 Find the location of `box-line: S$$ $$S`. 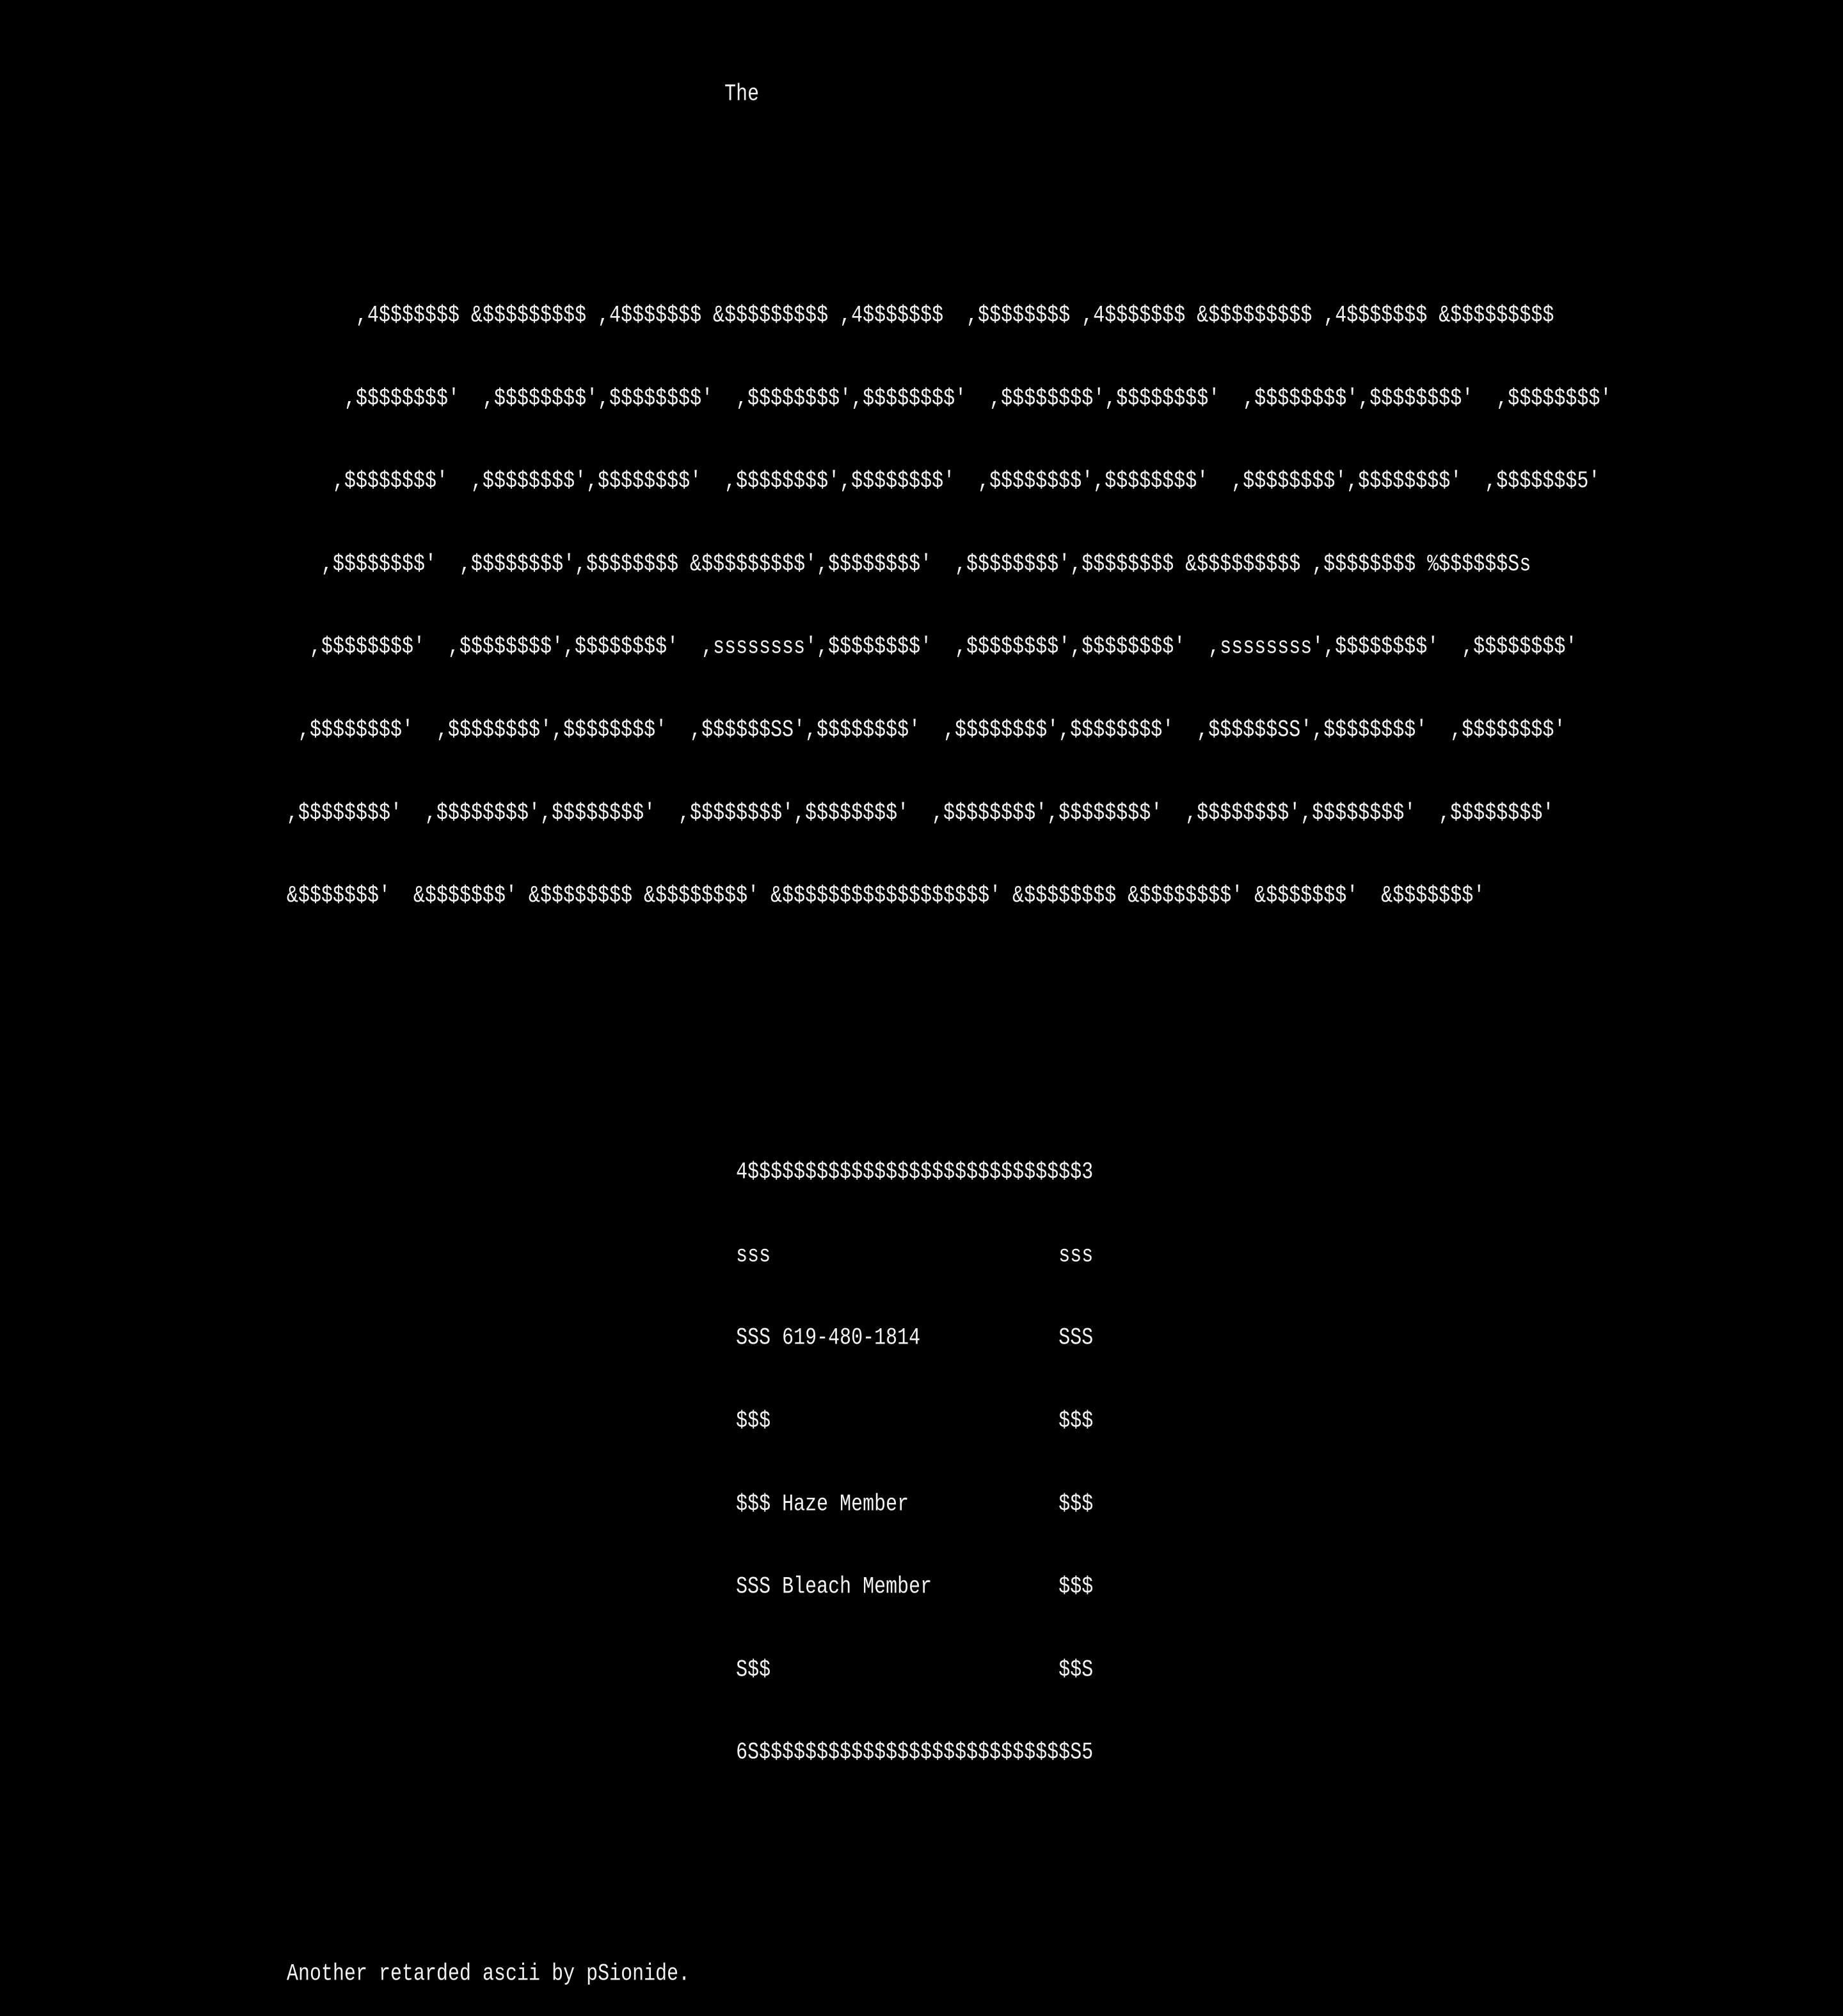

box-line: S$$ $$S is located at coordinates (690, 1670).